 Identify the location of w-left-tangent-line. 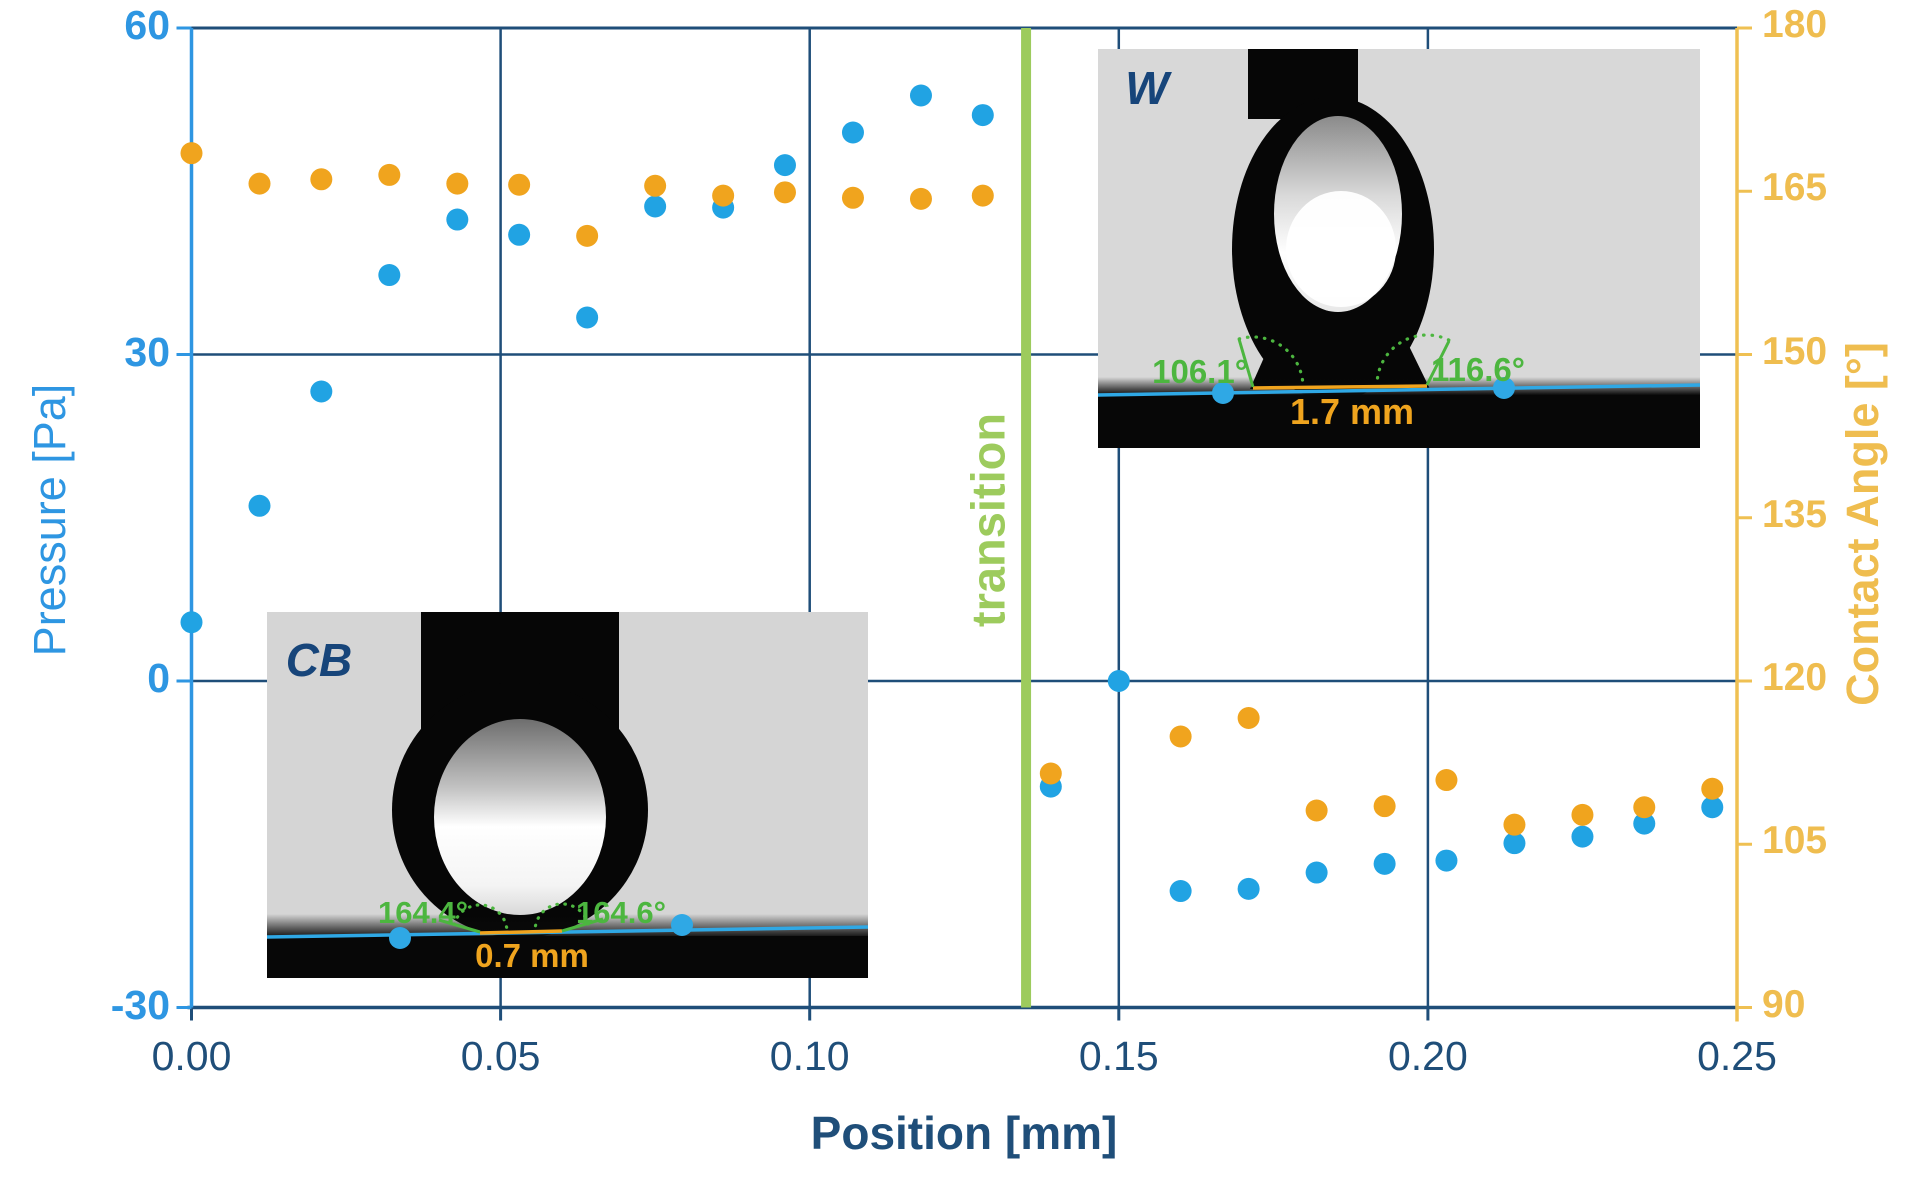
(1246, 363).